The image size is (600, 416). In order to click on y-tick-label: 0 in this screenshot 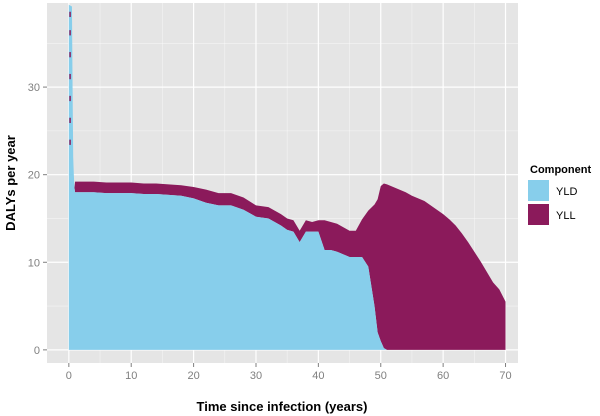, I will do `click(37, 351)`.